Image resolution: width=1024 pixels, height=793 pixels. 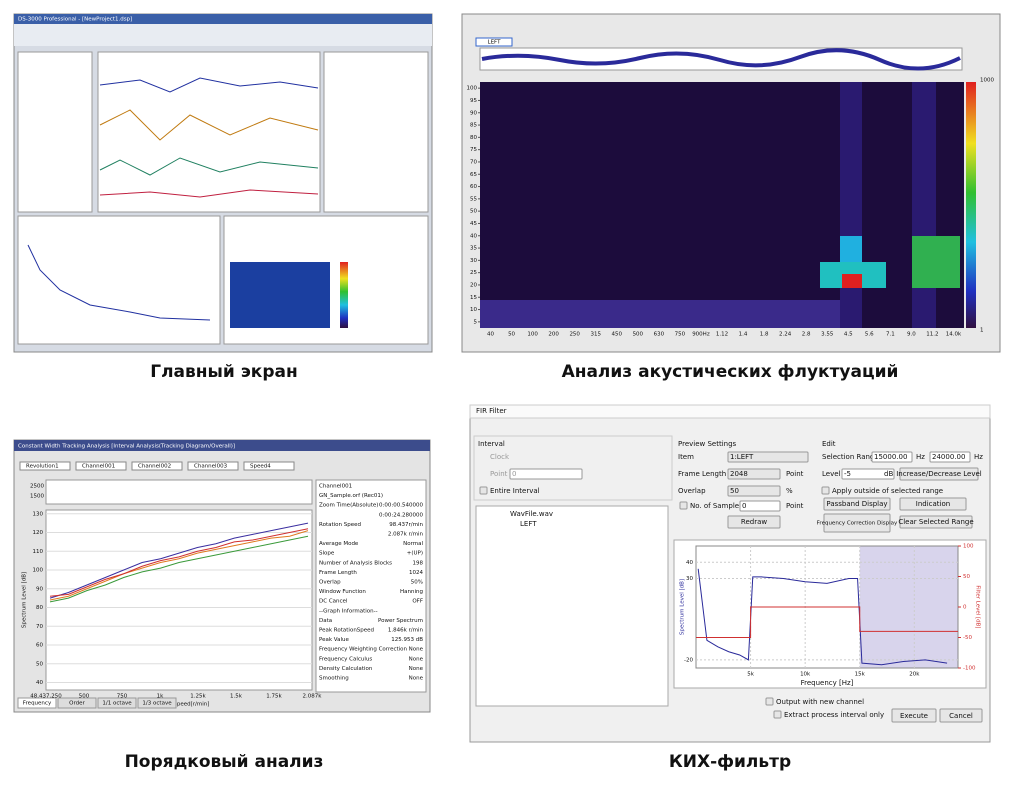 I want to click on x-tick-label: 750, so click(x=122, y=697).